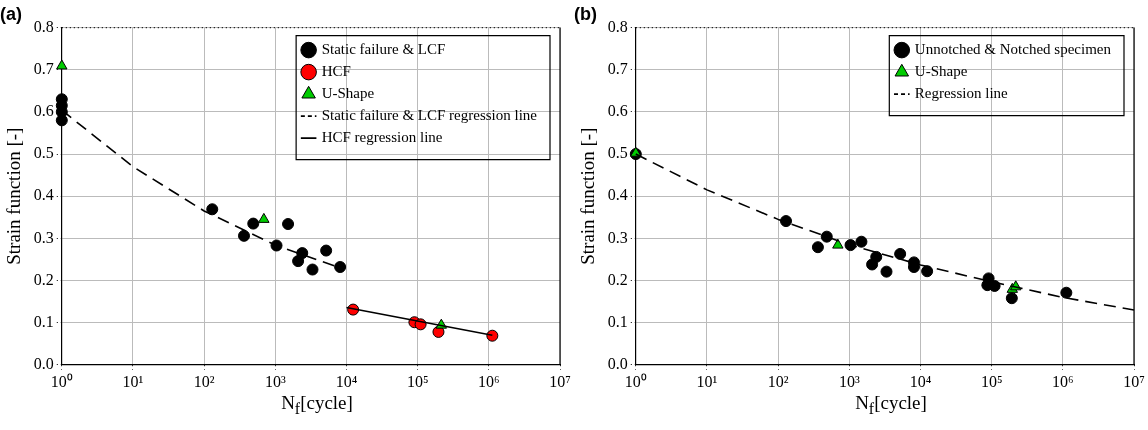 Image resolution: width=1148 pixels, height=430 pixels. What do you see at coordinates (336, 71) in the screenshot?
I see `legend-label: HCF` at bounding box center [336, 71].